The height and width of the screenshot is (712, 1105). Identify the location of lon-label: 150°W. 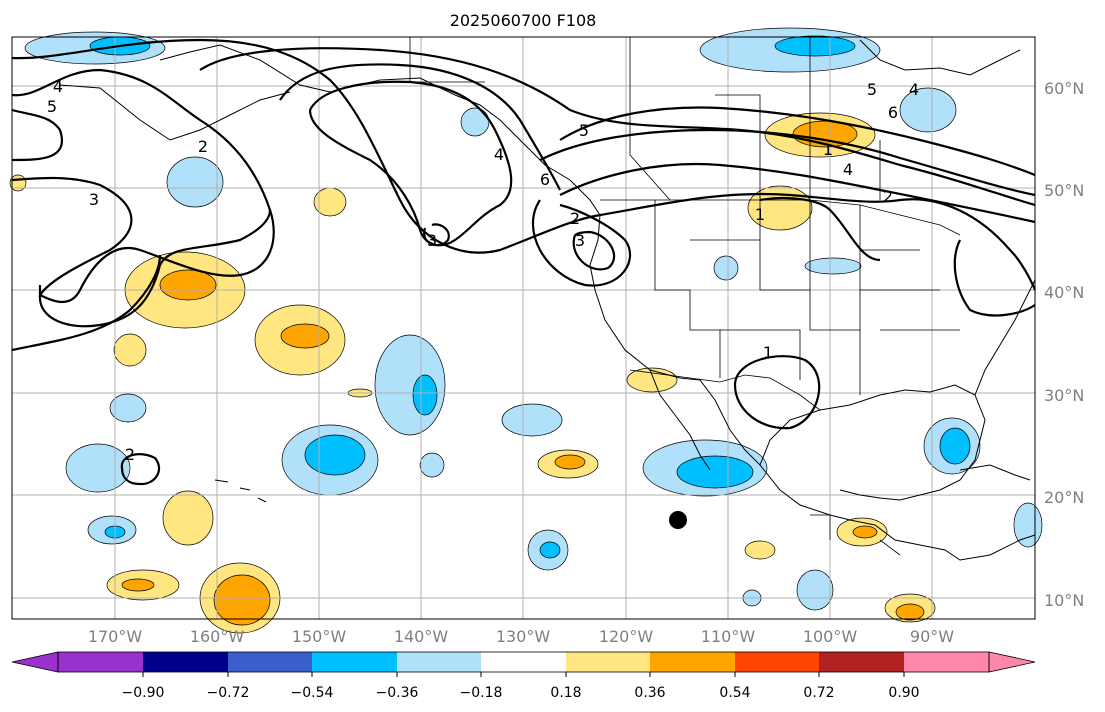
(319, 636).